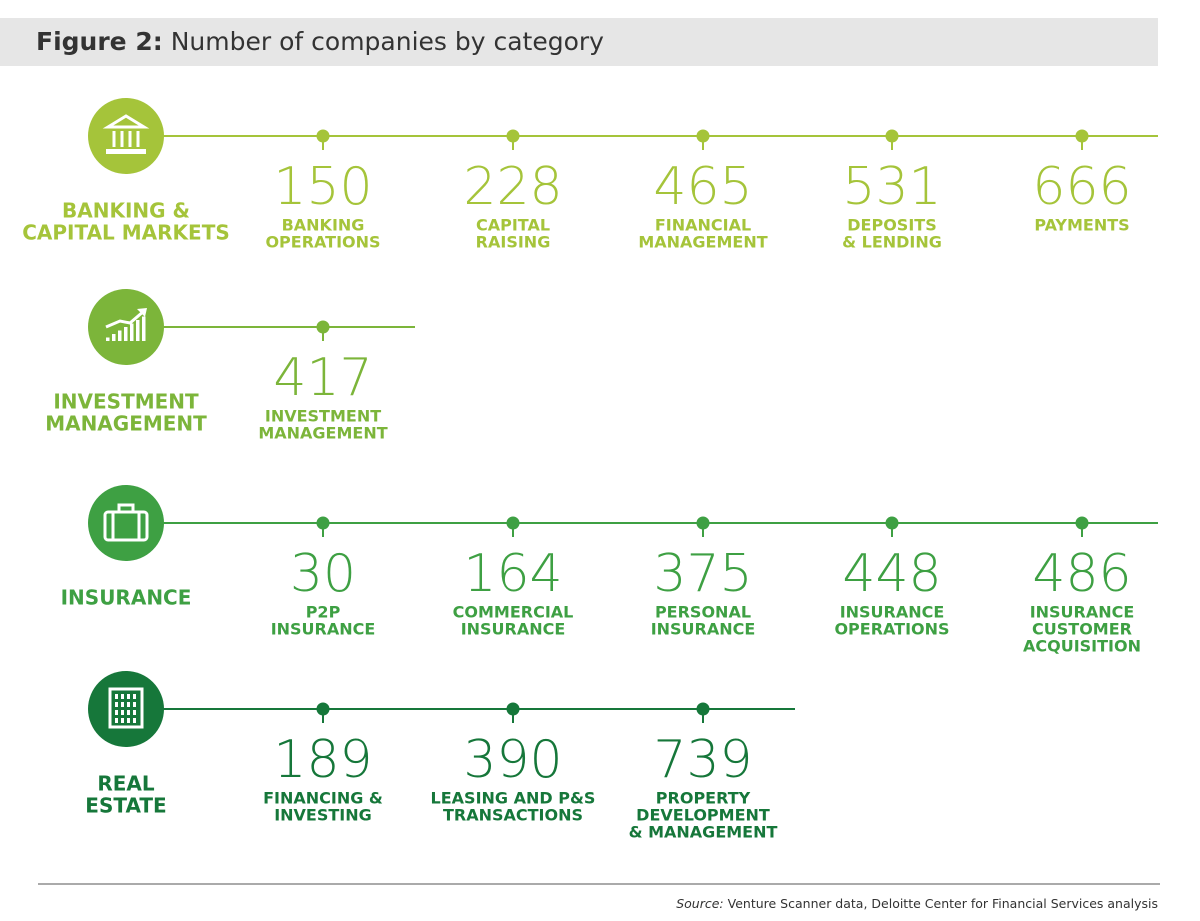  I want to click on item-label: DEVELOPMENT, so click(703, 815).